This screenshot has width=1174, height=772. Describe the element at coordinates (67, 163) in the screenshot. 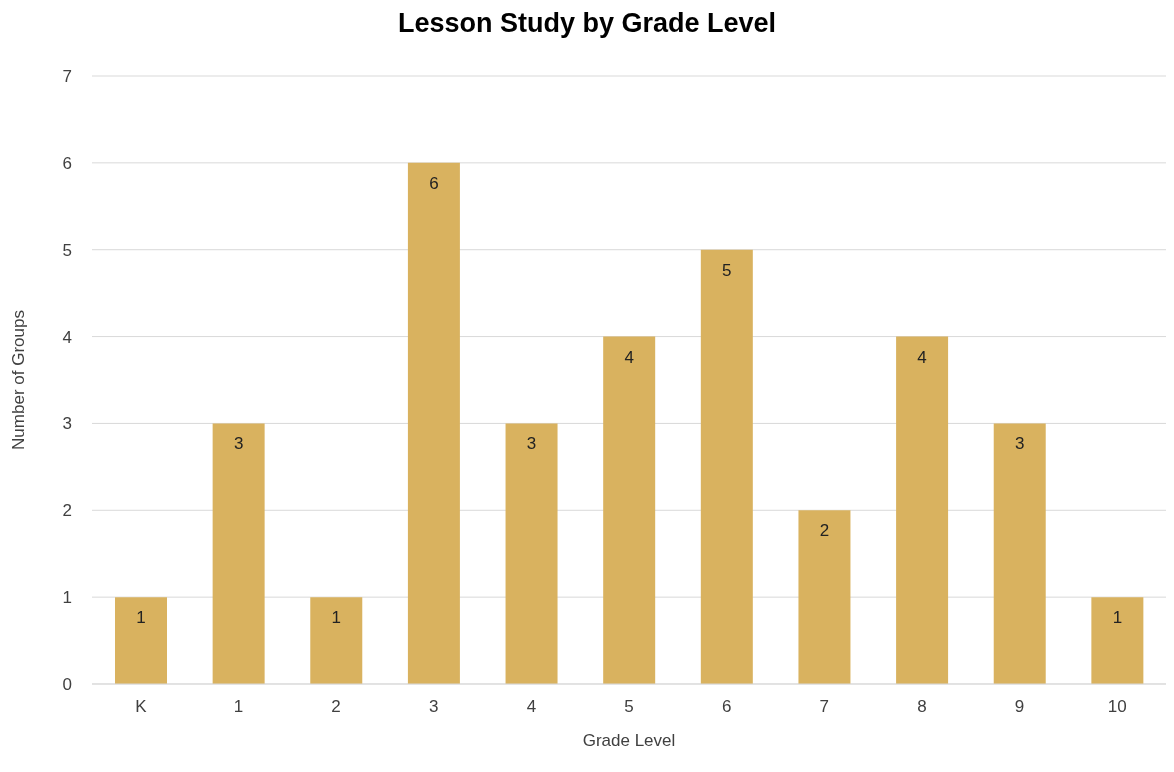

I see `y-tick-label: 6` at that location.